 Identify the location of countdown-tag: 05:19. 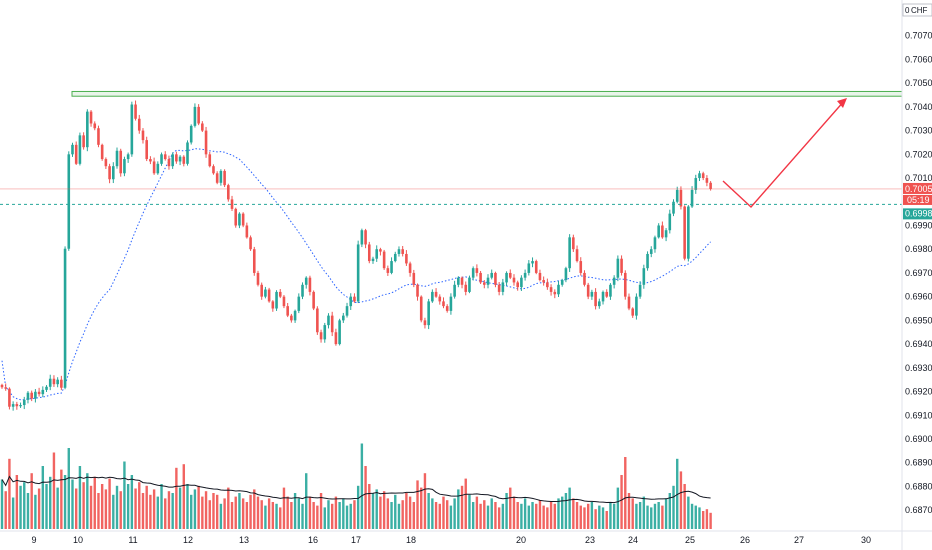
(917, 199).